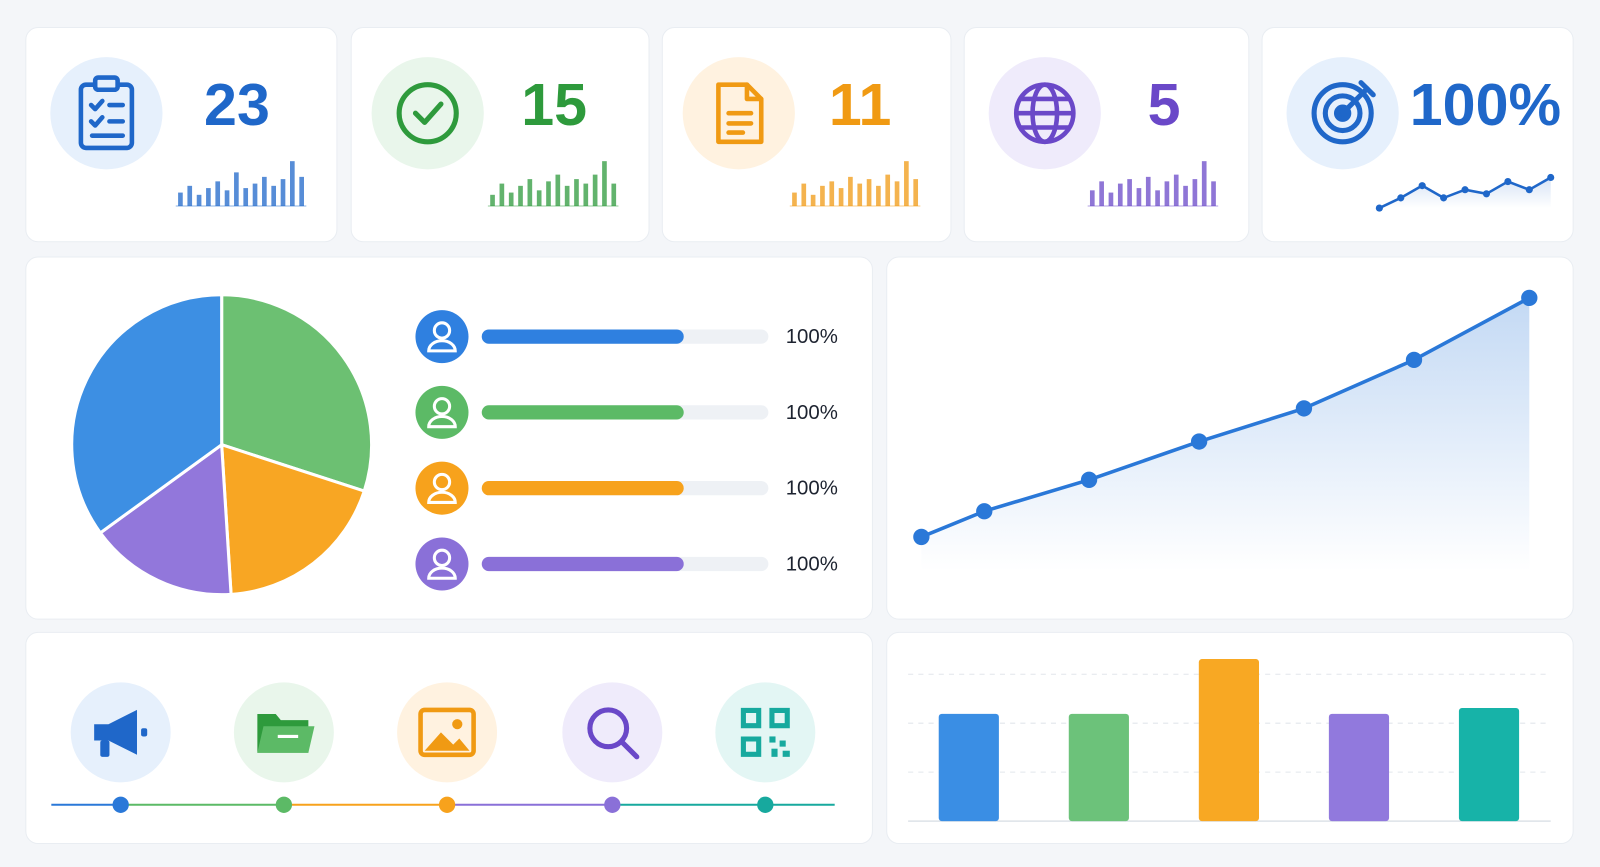 This screenshot has width=1600, height=867. I want to click on stat-value: 15, so click(554, 104).